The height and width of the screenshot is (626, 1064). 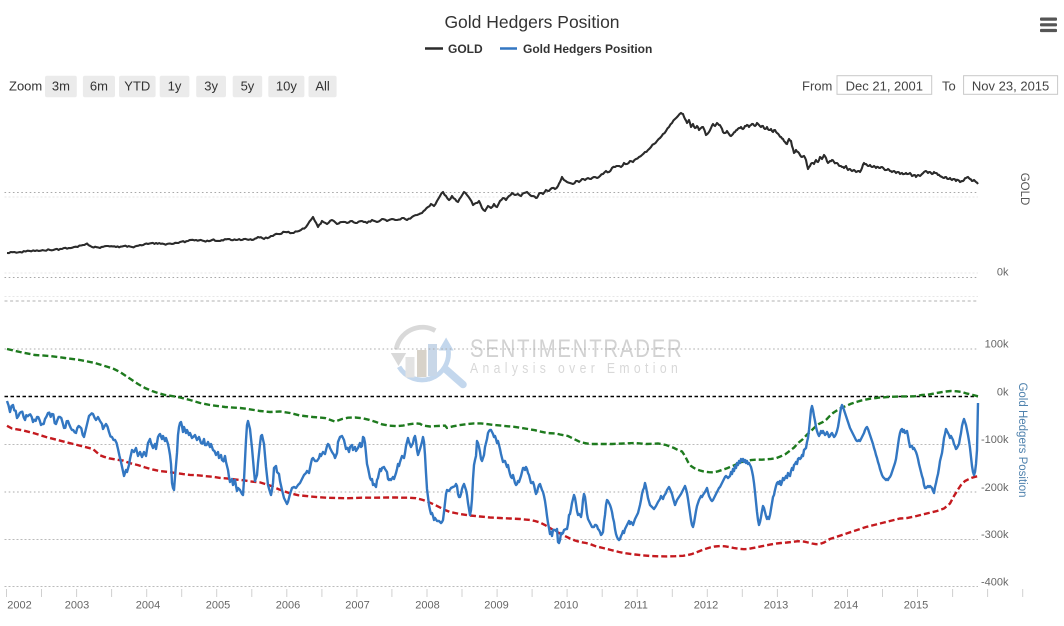 What do you see at coordinates (997, 345) in the screenshot?
I see `svg-text: 100k` at bounding box center [997, 345].